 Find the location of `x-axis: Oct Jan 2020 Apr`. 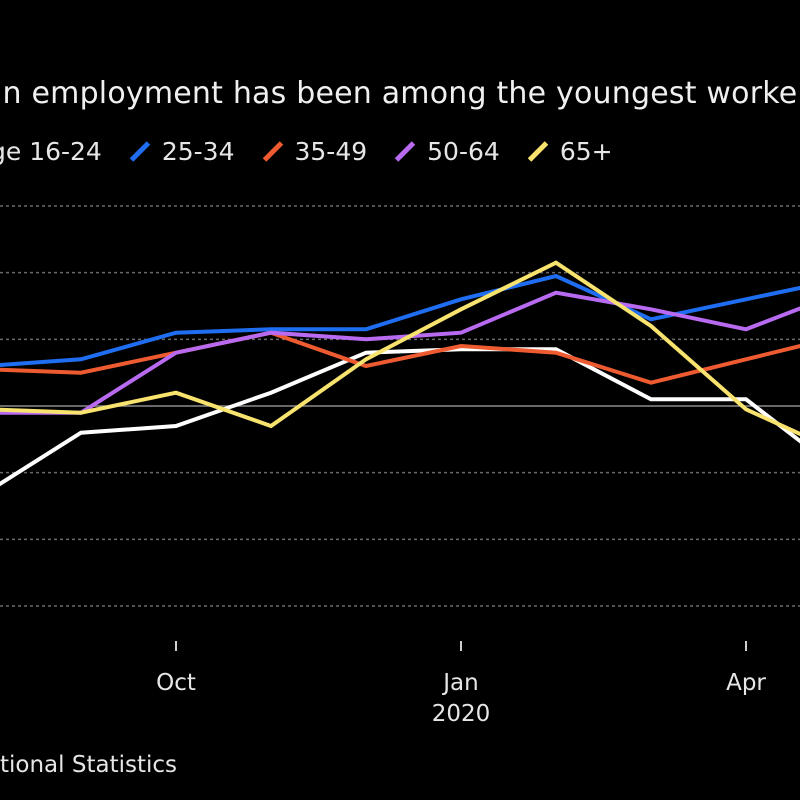

x-axis: Oct Jan 2020 Apr is located at coordinates (461, 684).